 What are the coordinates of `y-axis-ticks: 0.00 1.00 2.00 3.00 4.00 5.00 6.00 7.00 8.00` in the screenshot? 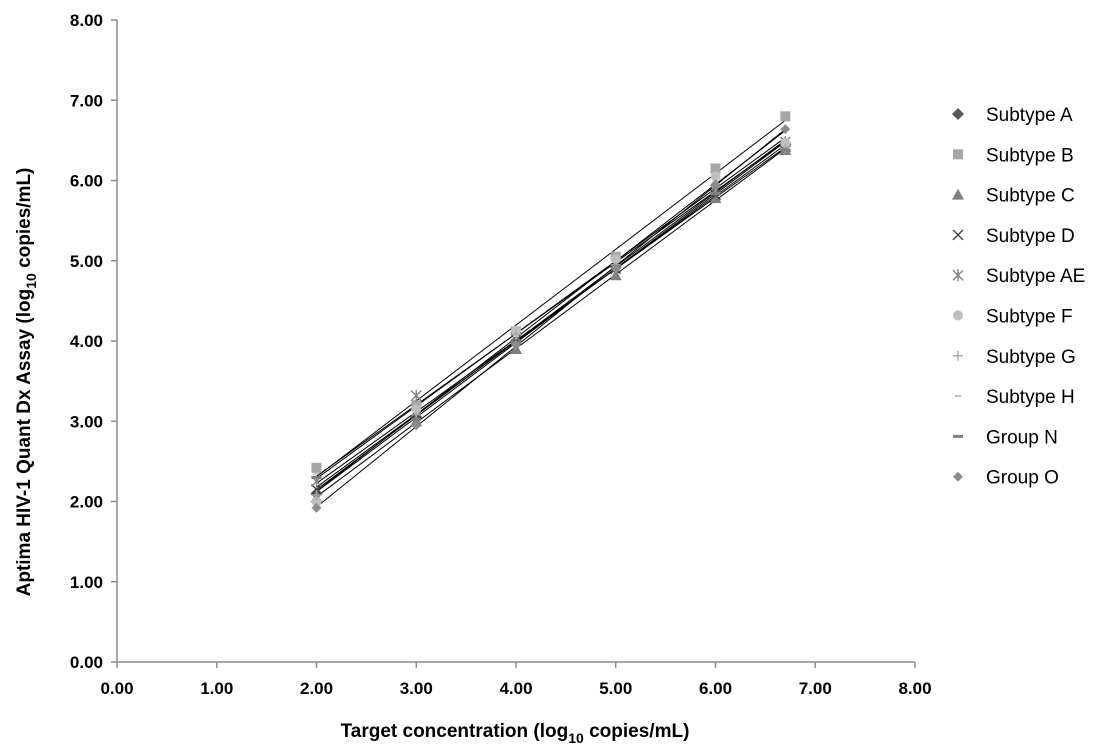 It's located at (93, 341).